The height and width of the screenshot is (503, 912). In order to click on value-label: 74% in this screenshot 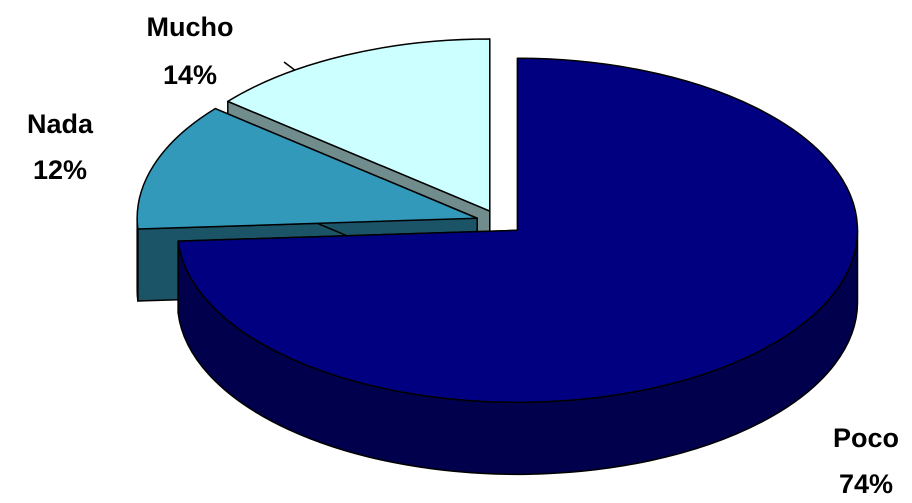, I will do `click(866, 484)`.